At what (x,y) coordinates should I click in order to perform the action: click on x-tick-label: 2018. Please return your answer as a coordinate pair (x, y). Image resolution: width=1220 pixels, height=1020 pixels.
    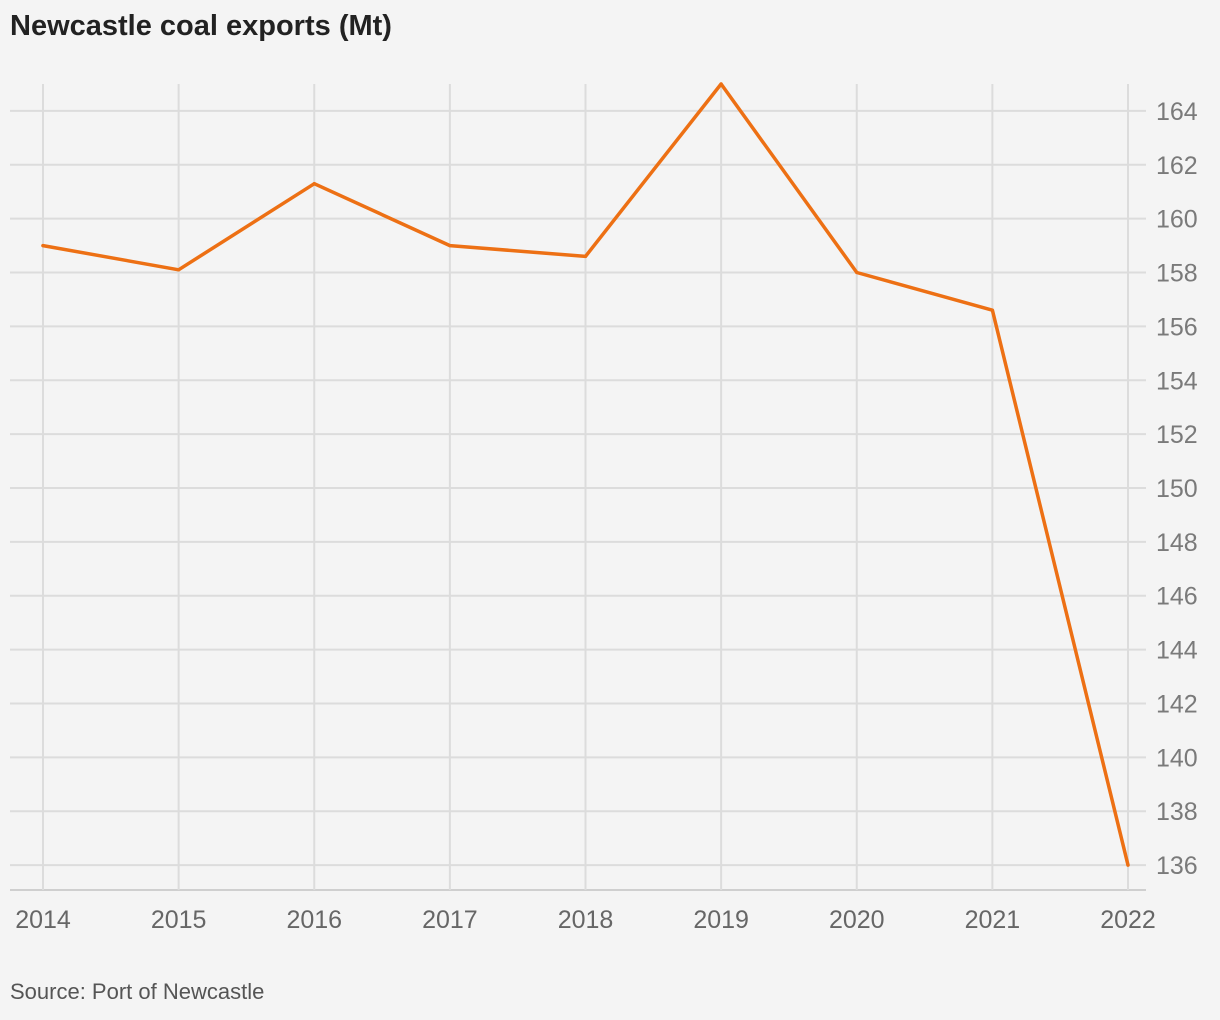
    Looking at the image, I should click on (586, 920).